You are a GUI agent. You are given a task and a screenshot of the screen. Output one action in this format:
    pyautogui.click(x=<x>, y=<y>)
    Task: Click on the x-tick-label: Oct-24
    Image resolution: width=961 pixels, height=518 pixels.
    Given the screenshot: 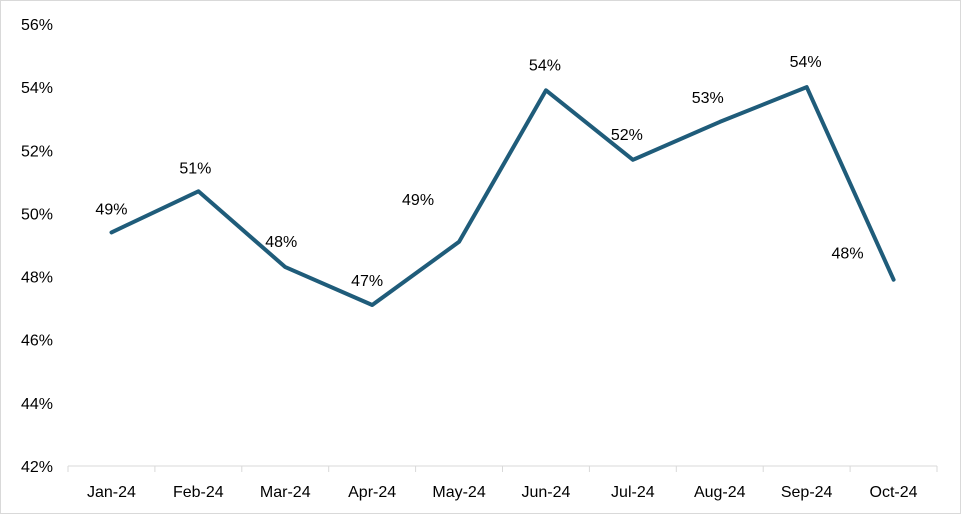 What is the action you would take?
    pyautogui.click(x=894, y=492)
    